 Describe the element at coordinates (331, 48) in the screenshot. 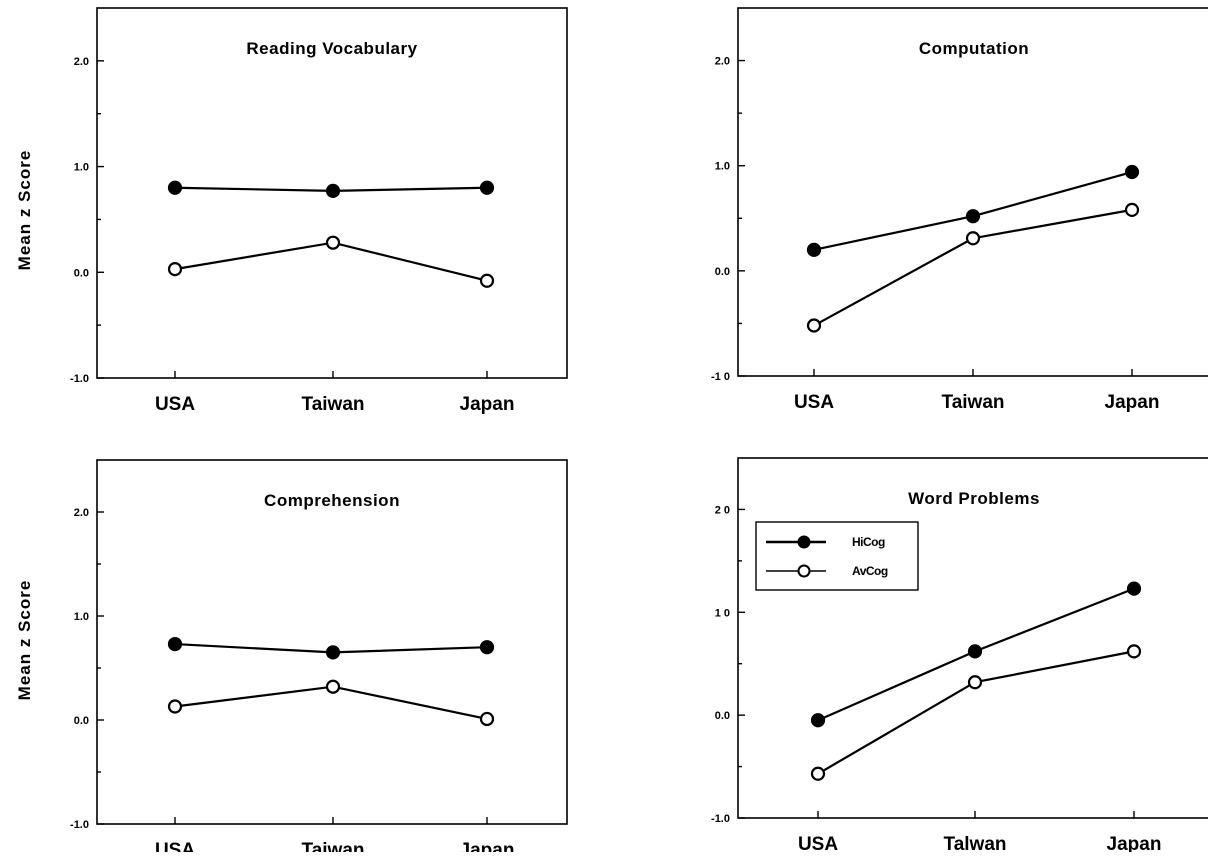

I see `chart-title: Reading Vocabulary` at that location.